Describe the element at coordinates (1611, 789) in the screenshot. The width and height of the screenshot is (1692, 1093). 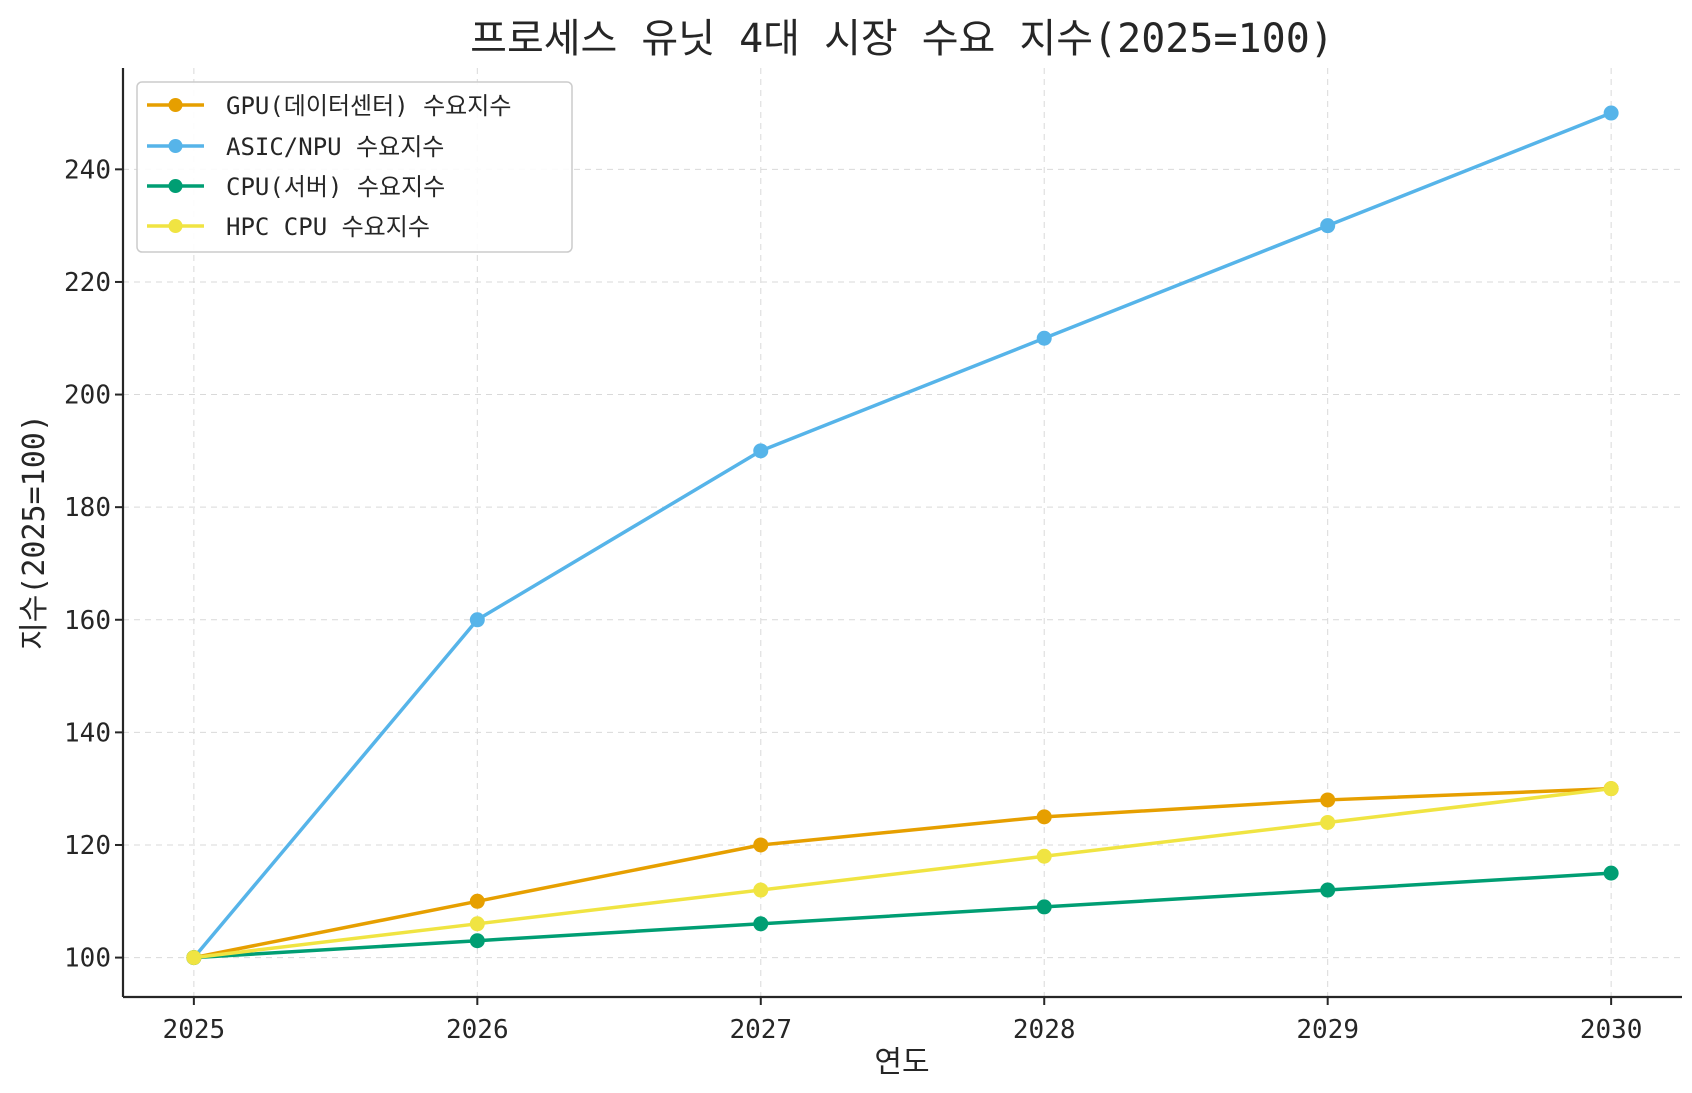
I see `series-3-point-2030` at that location.